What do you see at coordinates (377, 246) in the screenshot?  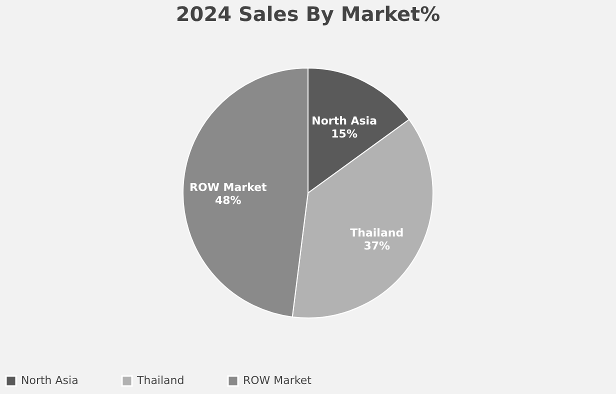 I see `data-label: 37%` at bounding box center [377, 246].